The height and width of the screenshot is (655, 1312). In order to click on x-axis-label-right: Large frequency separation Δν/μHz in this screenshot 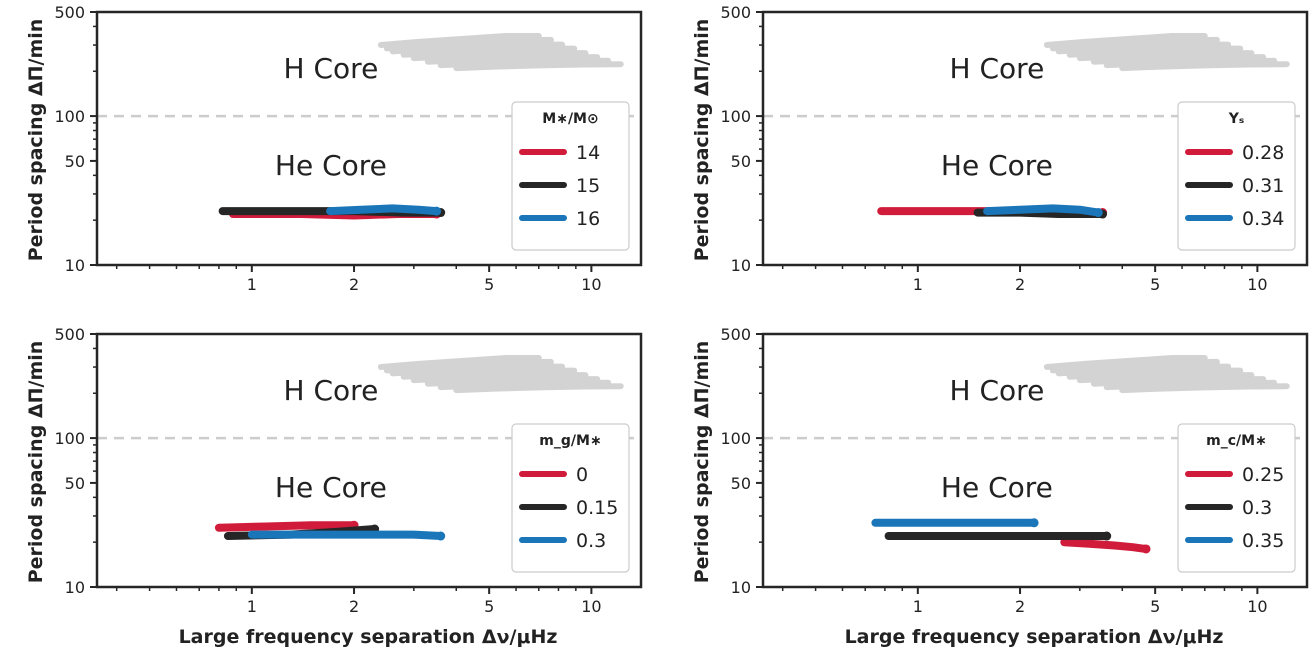, I will do `click(1034, 637)`.